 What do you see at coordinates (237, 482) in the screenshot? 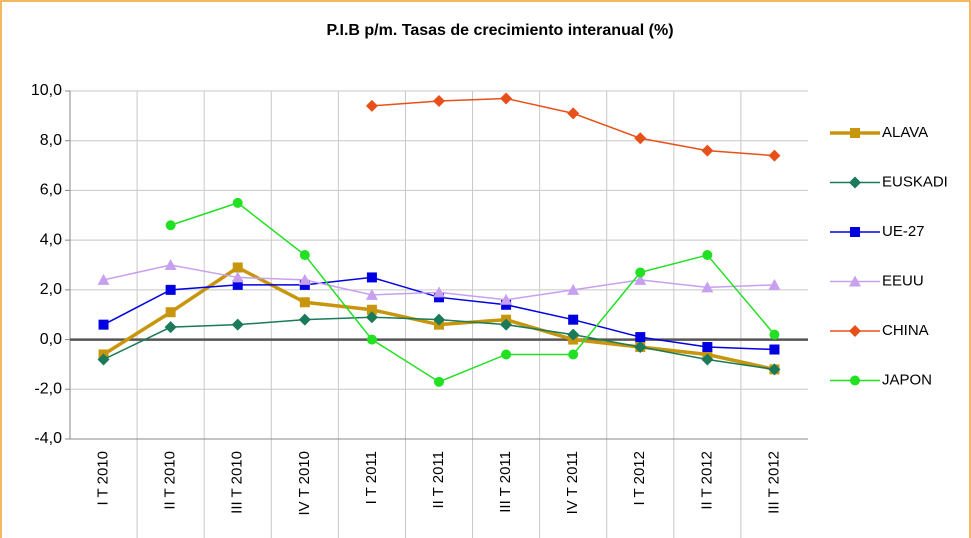
I see `x-tick-label: III T 2010` at bounding box center [237, 482].